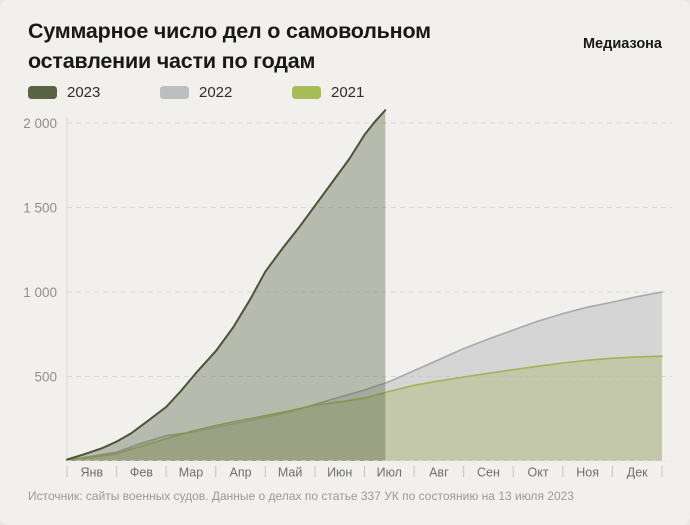 The image size is (690, 525). Describe the element at coordinates (587, 473) in the screenshot. I see `x-axis-tick-label: Ноя` at that location.